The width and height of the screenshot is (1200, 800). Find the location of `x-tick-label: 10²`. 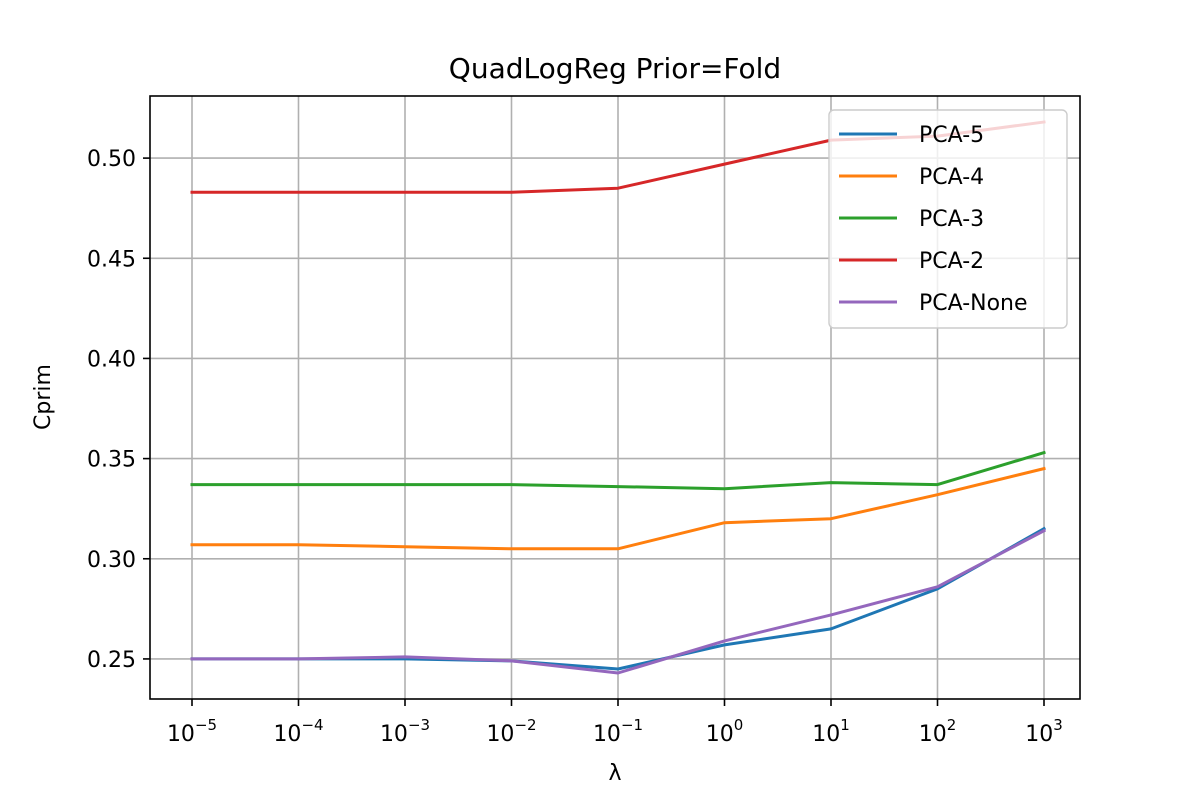

x-tick-label: 10² is located at coordinates (938, 731).